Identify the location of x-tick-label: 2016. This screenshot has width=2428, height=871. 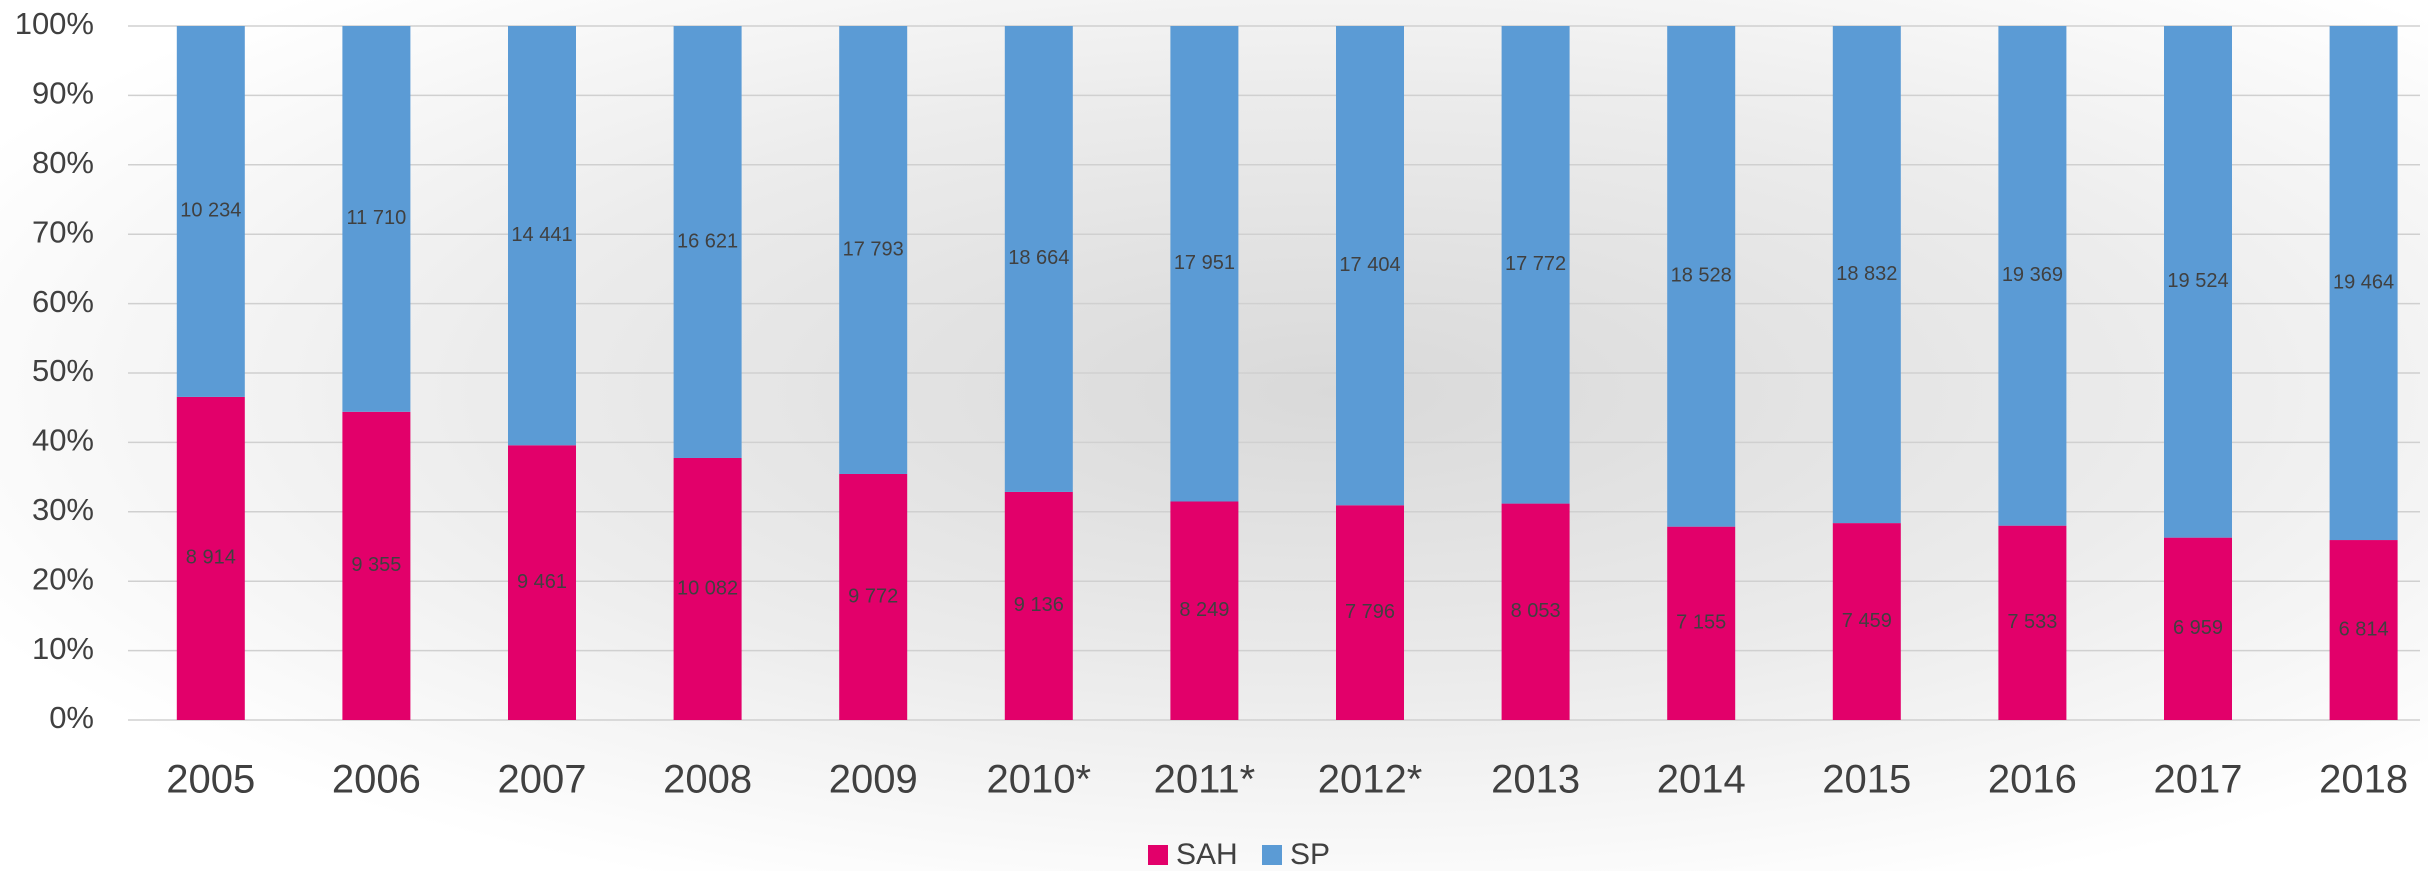
(2032, 780).